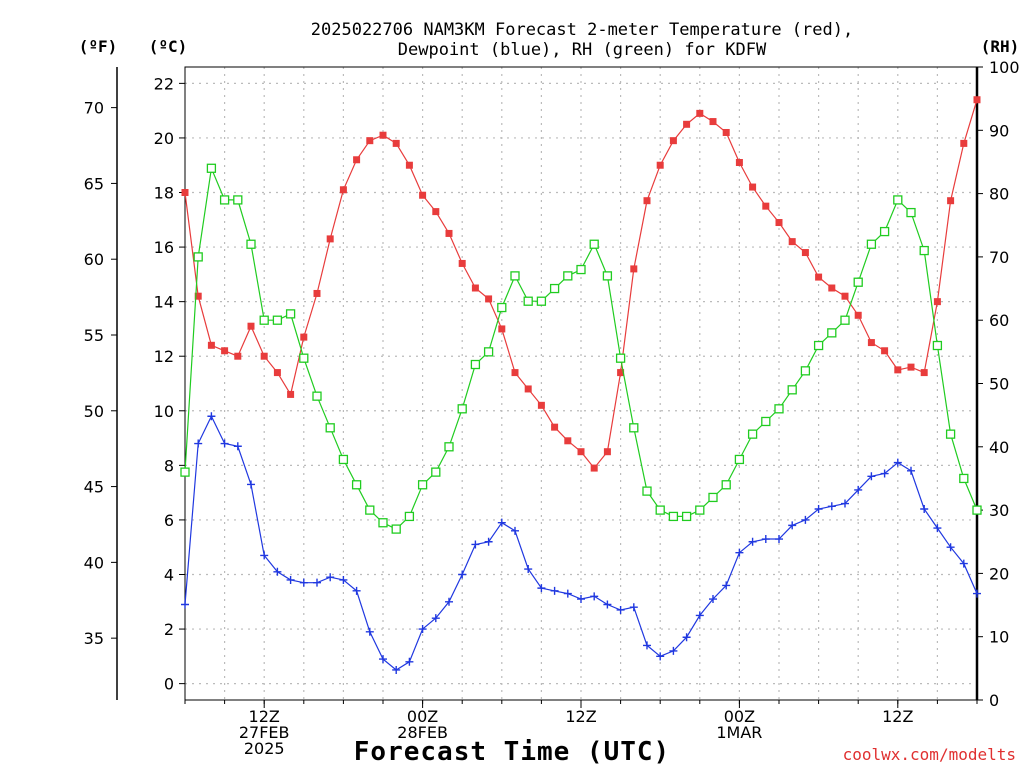 This screenshot has height=768, width=1024. What do you see at coordinates (999, 447) in the screenshot?
I see `rh-tick-label: 40` at bounding box center [999, 447].